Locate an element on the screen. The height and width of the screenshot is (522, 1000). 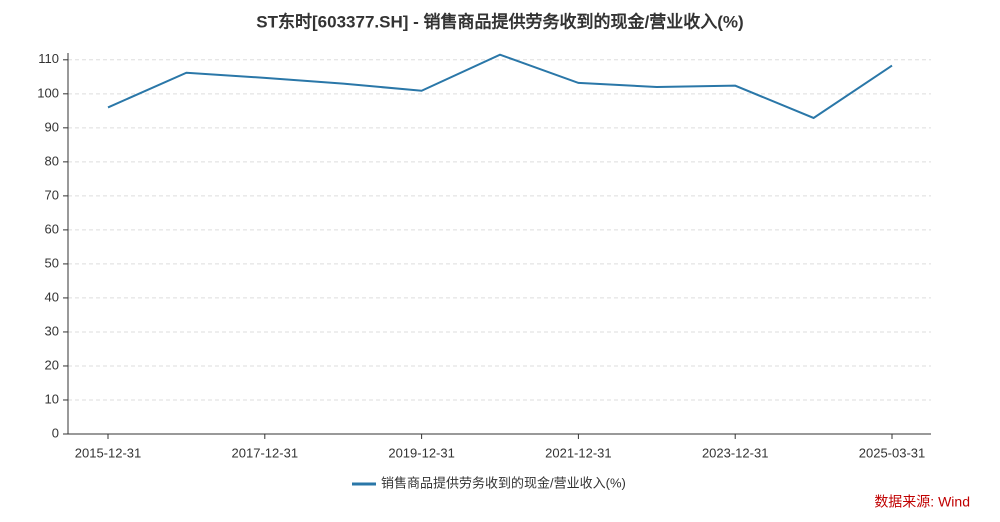
y-tick-label: 10 is located at coordinates (52, 398).